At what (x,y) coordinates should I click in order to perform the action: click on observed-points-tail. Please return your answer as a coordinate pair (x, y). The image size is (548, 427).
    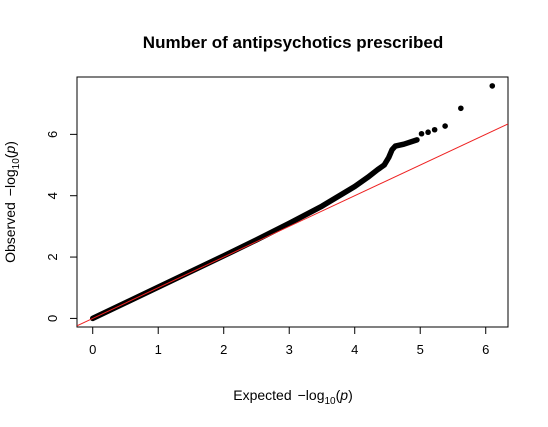
    Looking at the image, I should click on (457, 110).